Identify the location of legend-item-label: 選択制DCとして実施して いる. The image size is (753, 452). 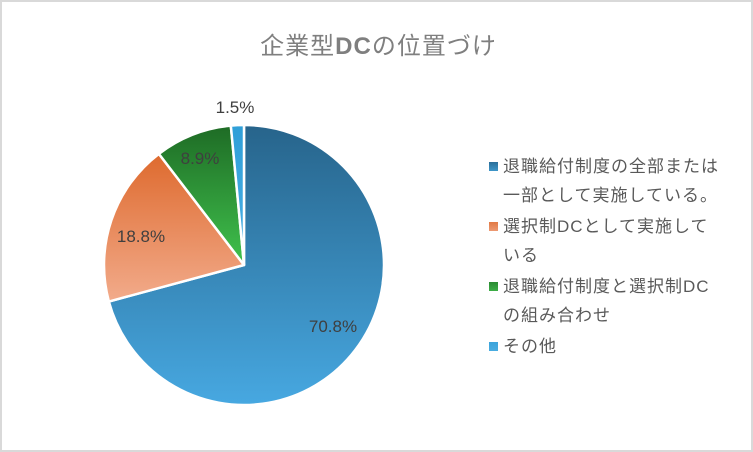
(606, 241).